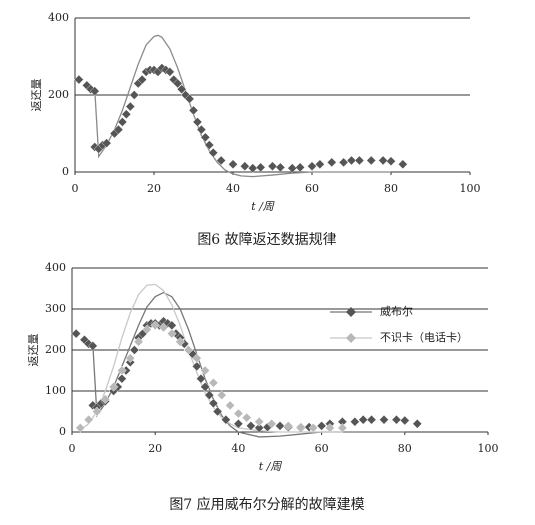 The width and height of the screenshot is (535, 525). Describe the element at coordinates (238, 448) in the screenshot. I see `x-tick-label: 40` at that location.